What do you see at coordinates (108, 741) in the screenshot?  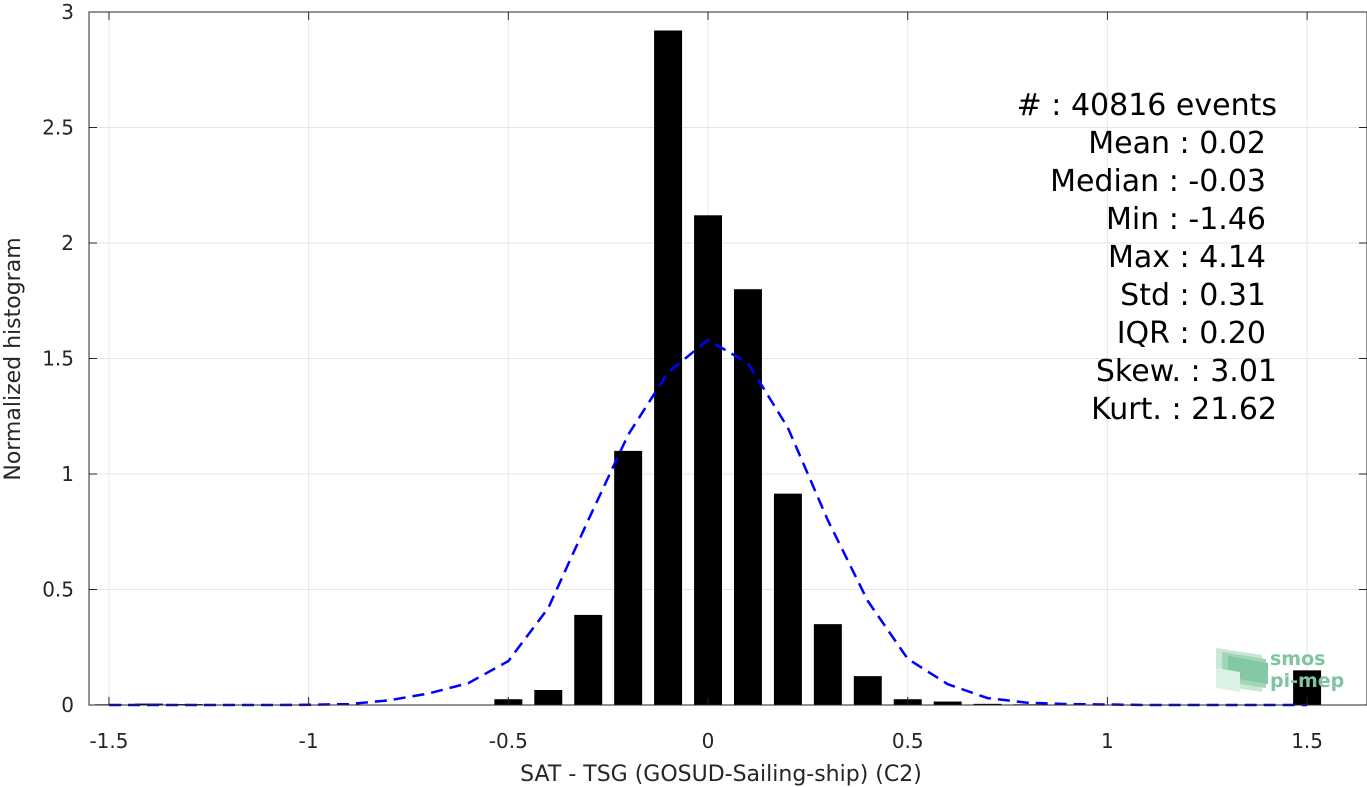 I see `x-tick-label-0: -1.5` at bounding box center [108, 741].